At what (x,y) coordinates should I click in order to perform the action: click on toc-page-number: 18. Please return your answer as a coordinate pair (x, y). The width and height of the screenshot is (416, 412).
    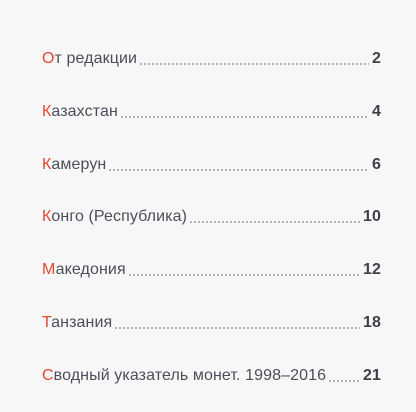
    Looking at the image, I should click on (372, 322).